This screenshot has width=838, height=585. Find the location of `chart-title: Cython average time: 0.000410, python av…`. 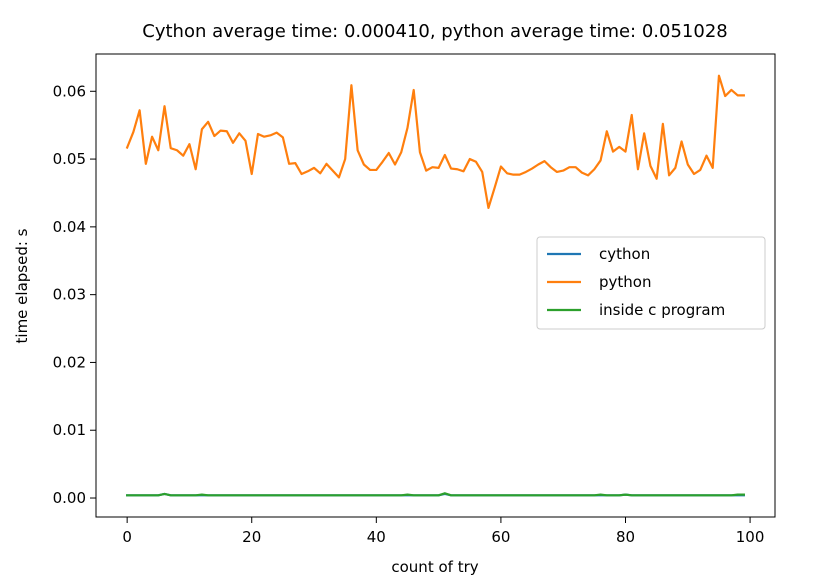

chart-title: Cython average time: 0.000410, python av… is located at coordinates (434, 31).